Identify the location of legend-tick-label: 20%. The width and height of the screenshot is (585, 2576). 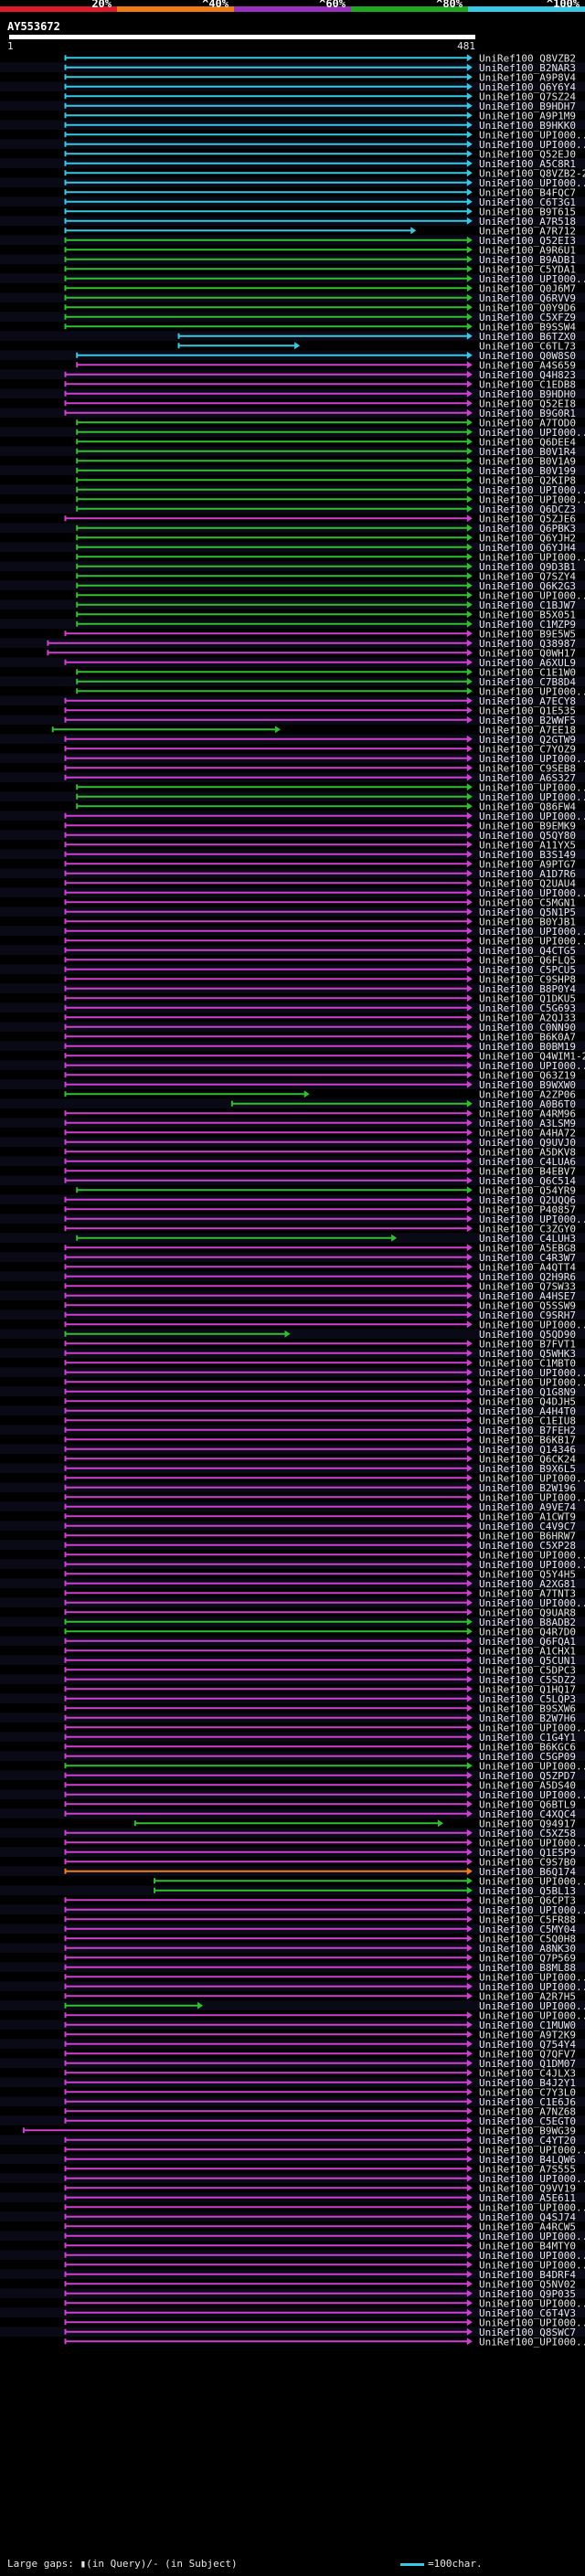
(102, 5).